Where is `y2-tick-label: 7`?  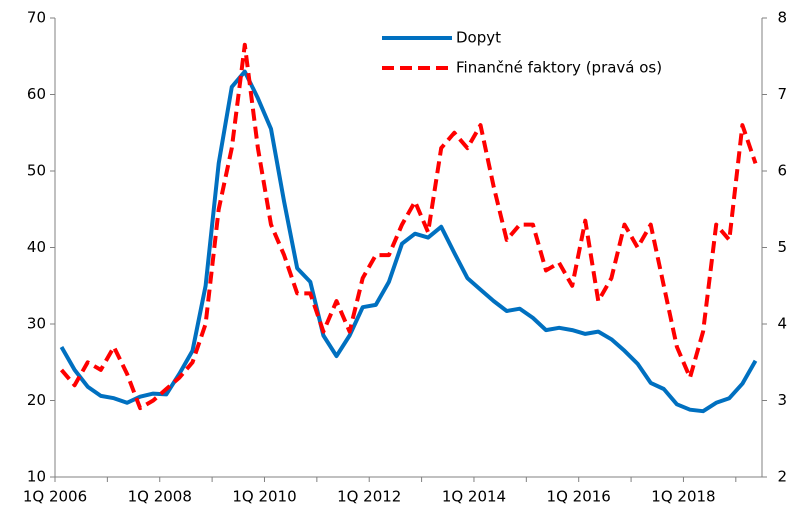 y2-tick-label: 7 is located at coordinates (782, 94).